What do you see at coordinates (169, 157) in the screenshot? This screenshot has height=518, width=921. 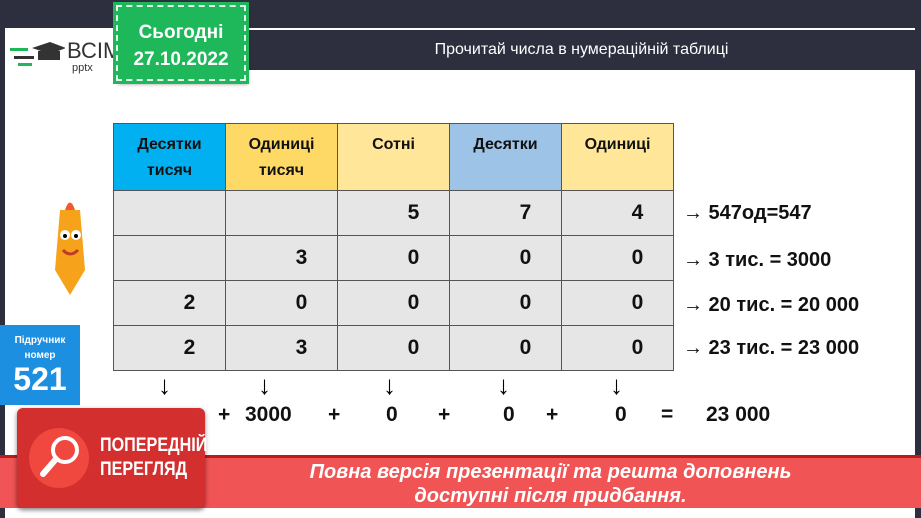 I see `header-cell: Десятки тисяч` at bounding box center [169, 157].